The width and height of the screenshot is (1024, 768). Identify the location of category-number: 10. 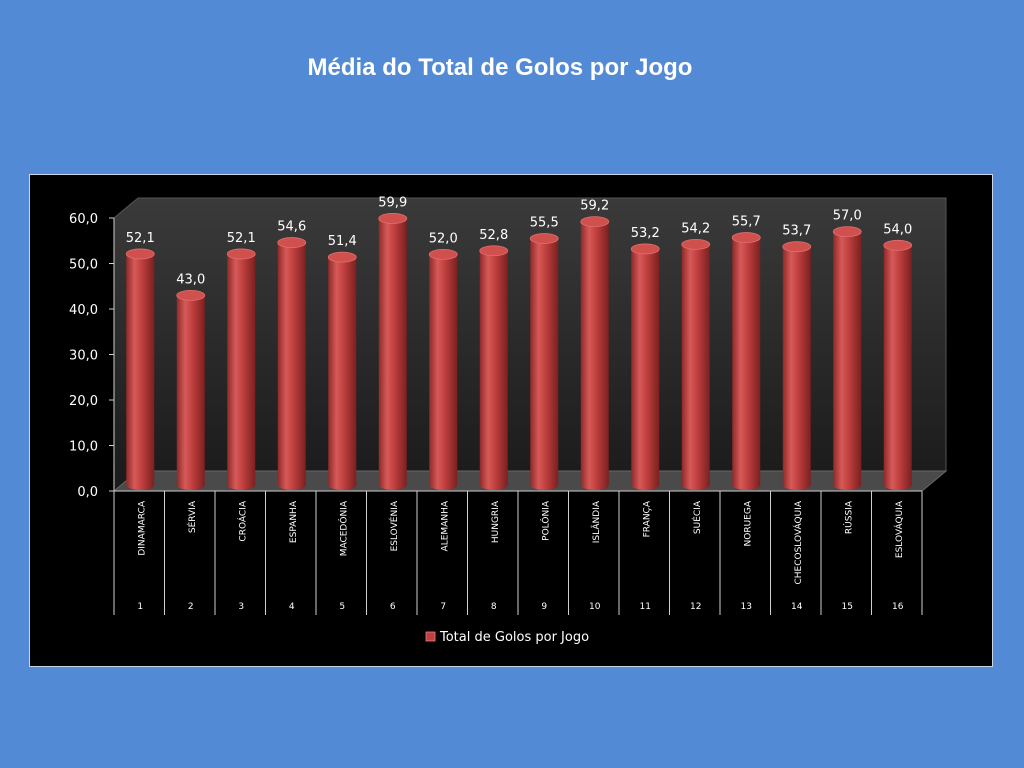
(595, 607).